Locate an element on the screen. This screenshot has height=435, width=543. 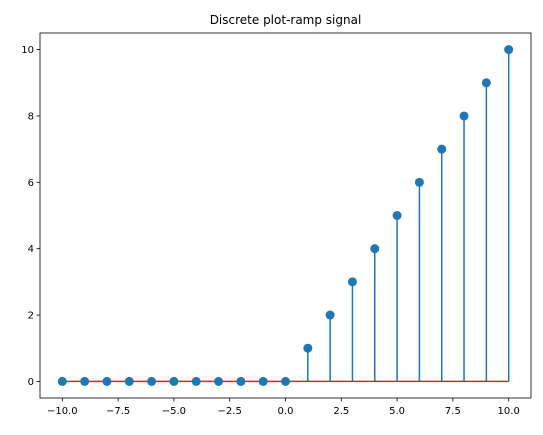
x-axis: −10.0 −7.5 −5.0 −2.5 0.0 2.5 5.0 7.5 10.0 is located at coordinates (283, 407).